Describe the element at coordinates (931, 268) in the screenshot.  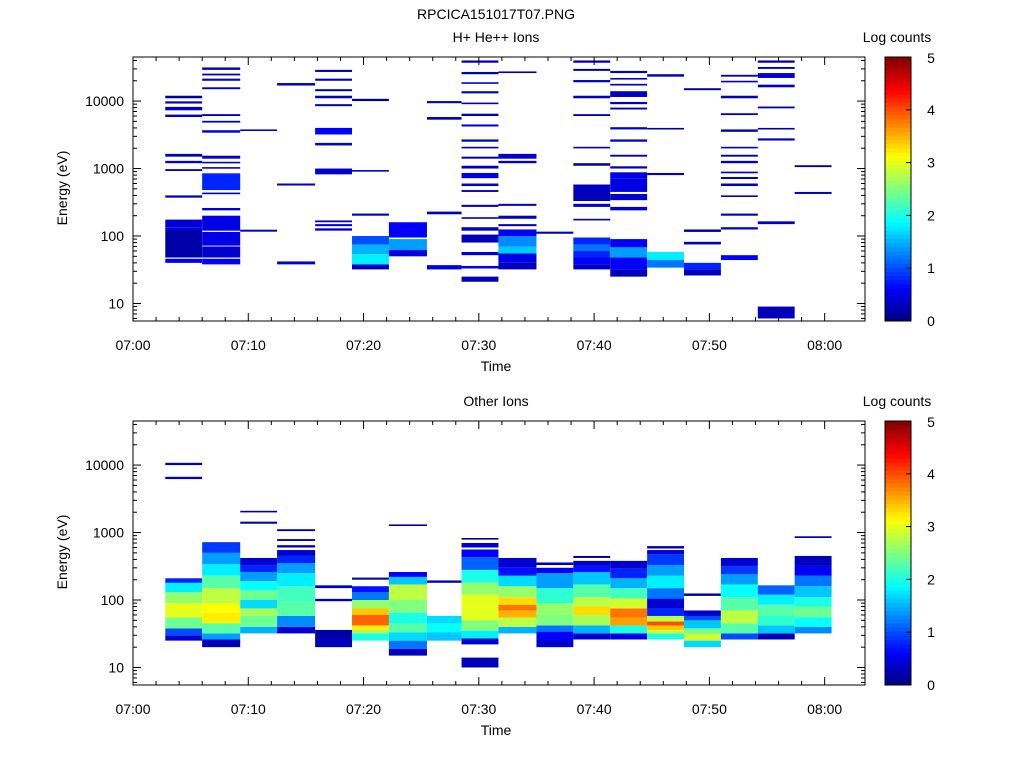
I see `colorbar-tick-label: 1` at that location.